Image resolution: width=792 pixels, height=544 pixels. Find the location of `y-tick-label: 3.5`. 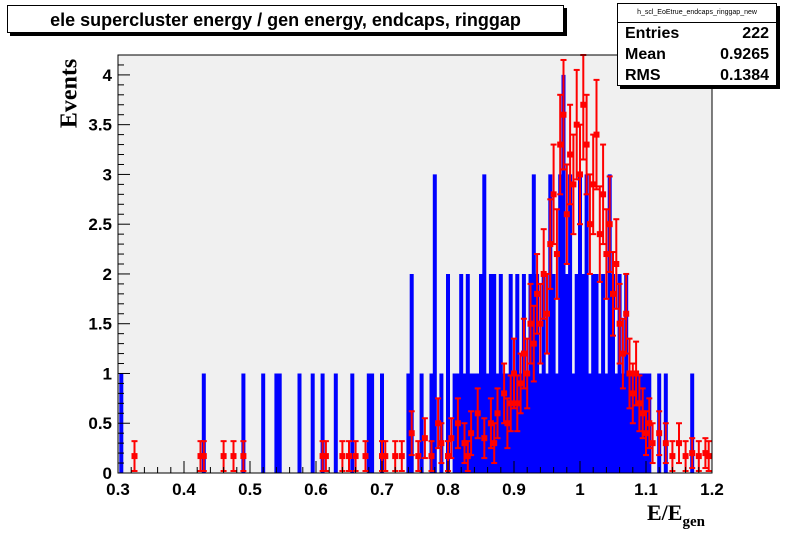

y-tick-label: 3.5 is located at coordinates (100, 125).